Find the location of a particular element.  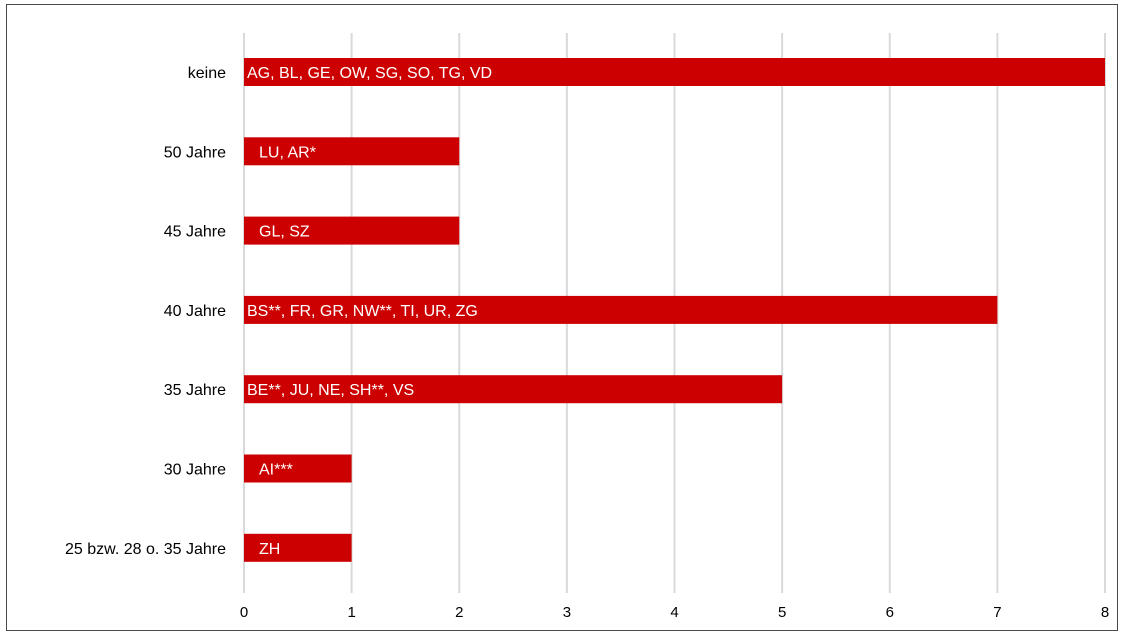

bar-label-3: BS**, FR, GR, NW**, TI, UR, ZG is located at coordinates (362, 311).